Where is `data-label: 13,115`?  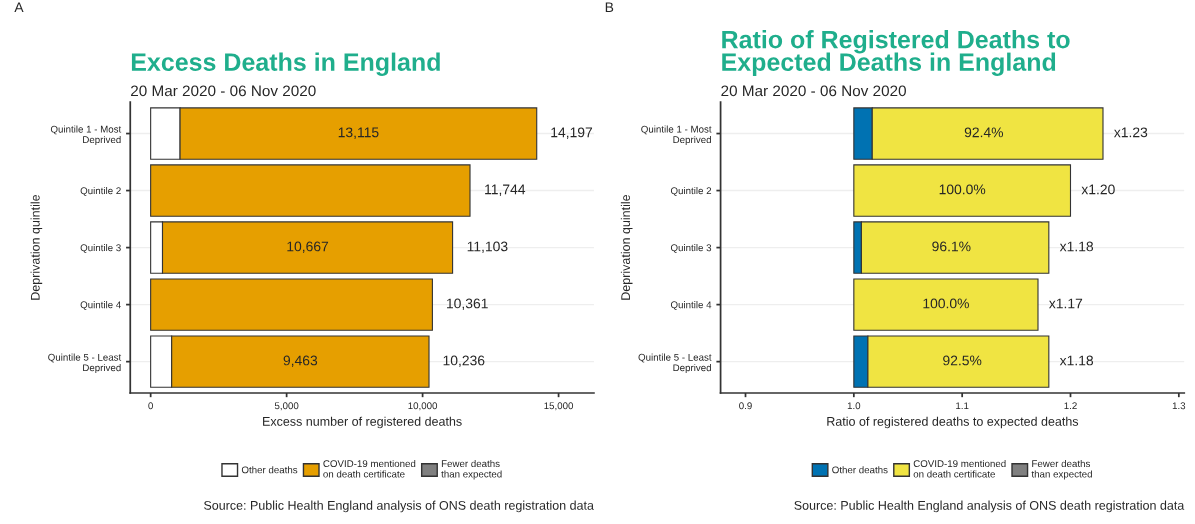
data-label: 13,115 is located at coordinates (358, 133).